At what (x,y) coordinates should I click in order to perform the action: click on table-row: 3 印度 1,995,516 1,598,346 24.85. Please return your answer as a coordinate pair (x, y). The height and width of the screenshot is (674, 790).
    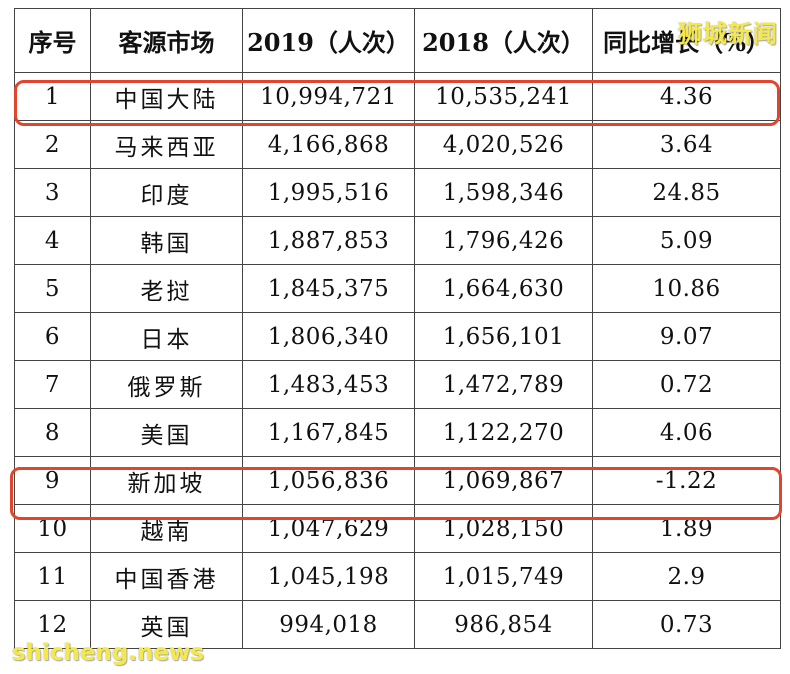
    Looking at the image, I should click on (397, 192).